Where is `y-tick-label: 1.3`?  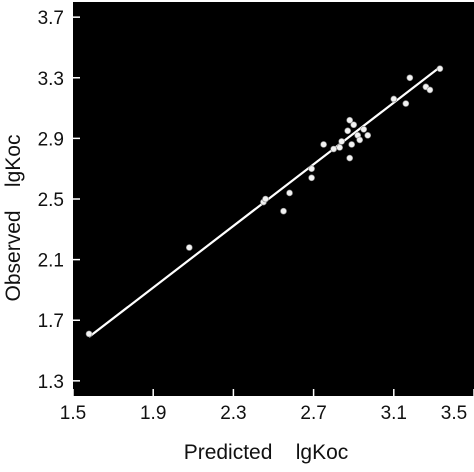
y-tick-label: 1.3 is located at coordinates (51, 382).